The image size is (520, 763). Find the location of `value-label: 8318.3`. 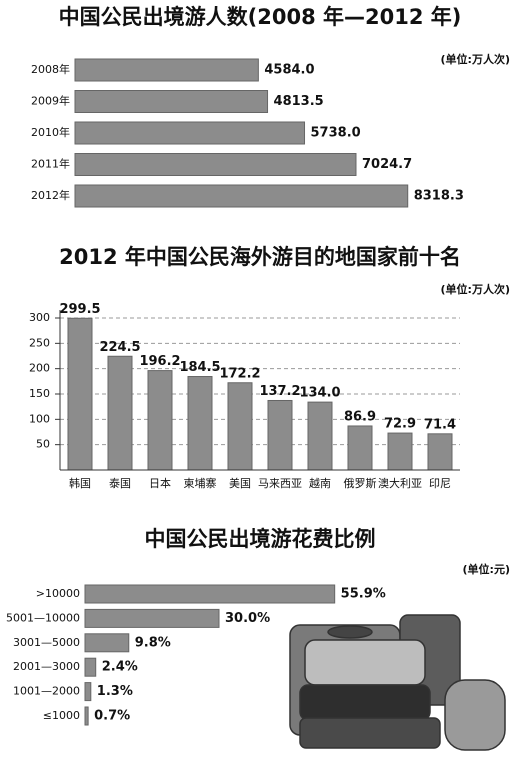

value-label: 8318.3 is located at coordinates (439, 196).